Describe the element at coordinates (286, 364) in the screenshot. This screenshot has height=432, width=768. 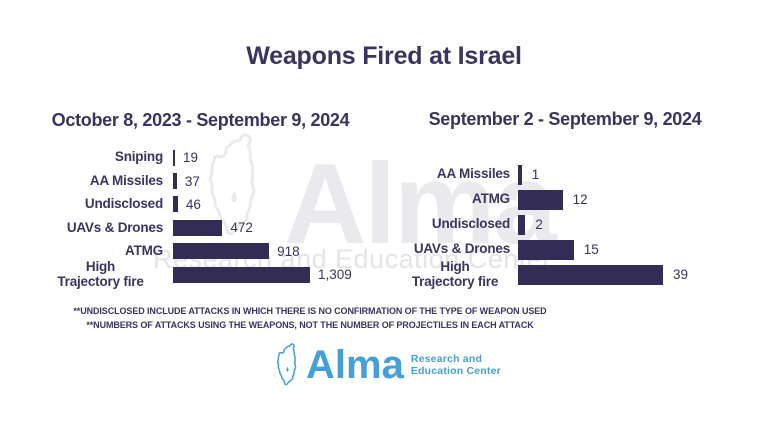
I see `israel-map-logo-icon` at that location.